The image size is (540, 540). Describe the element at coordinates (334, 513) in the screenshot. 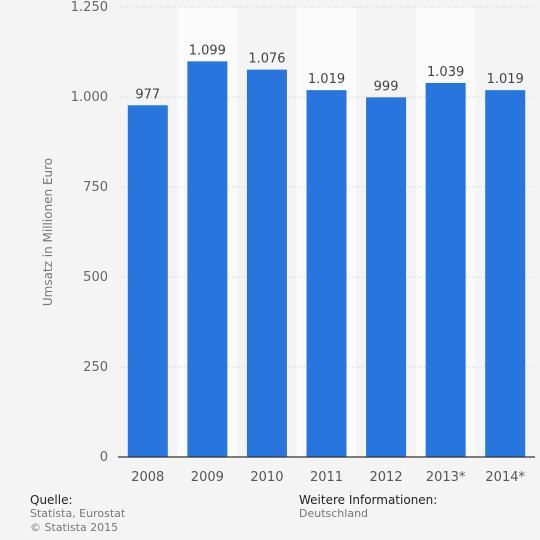

I see `info-text: Deutschland` at that location.